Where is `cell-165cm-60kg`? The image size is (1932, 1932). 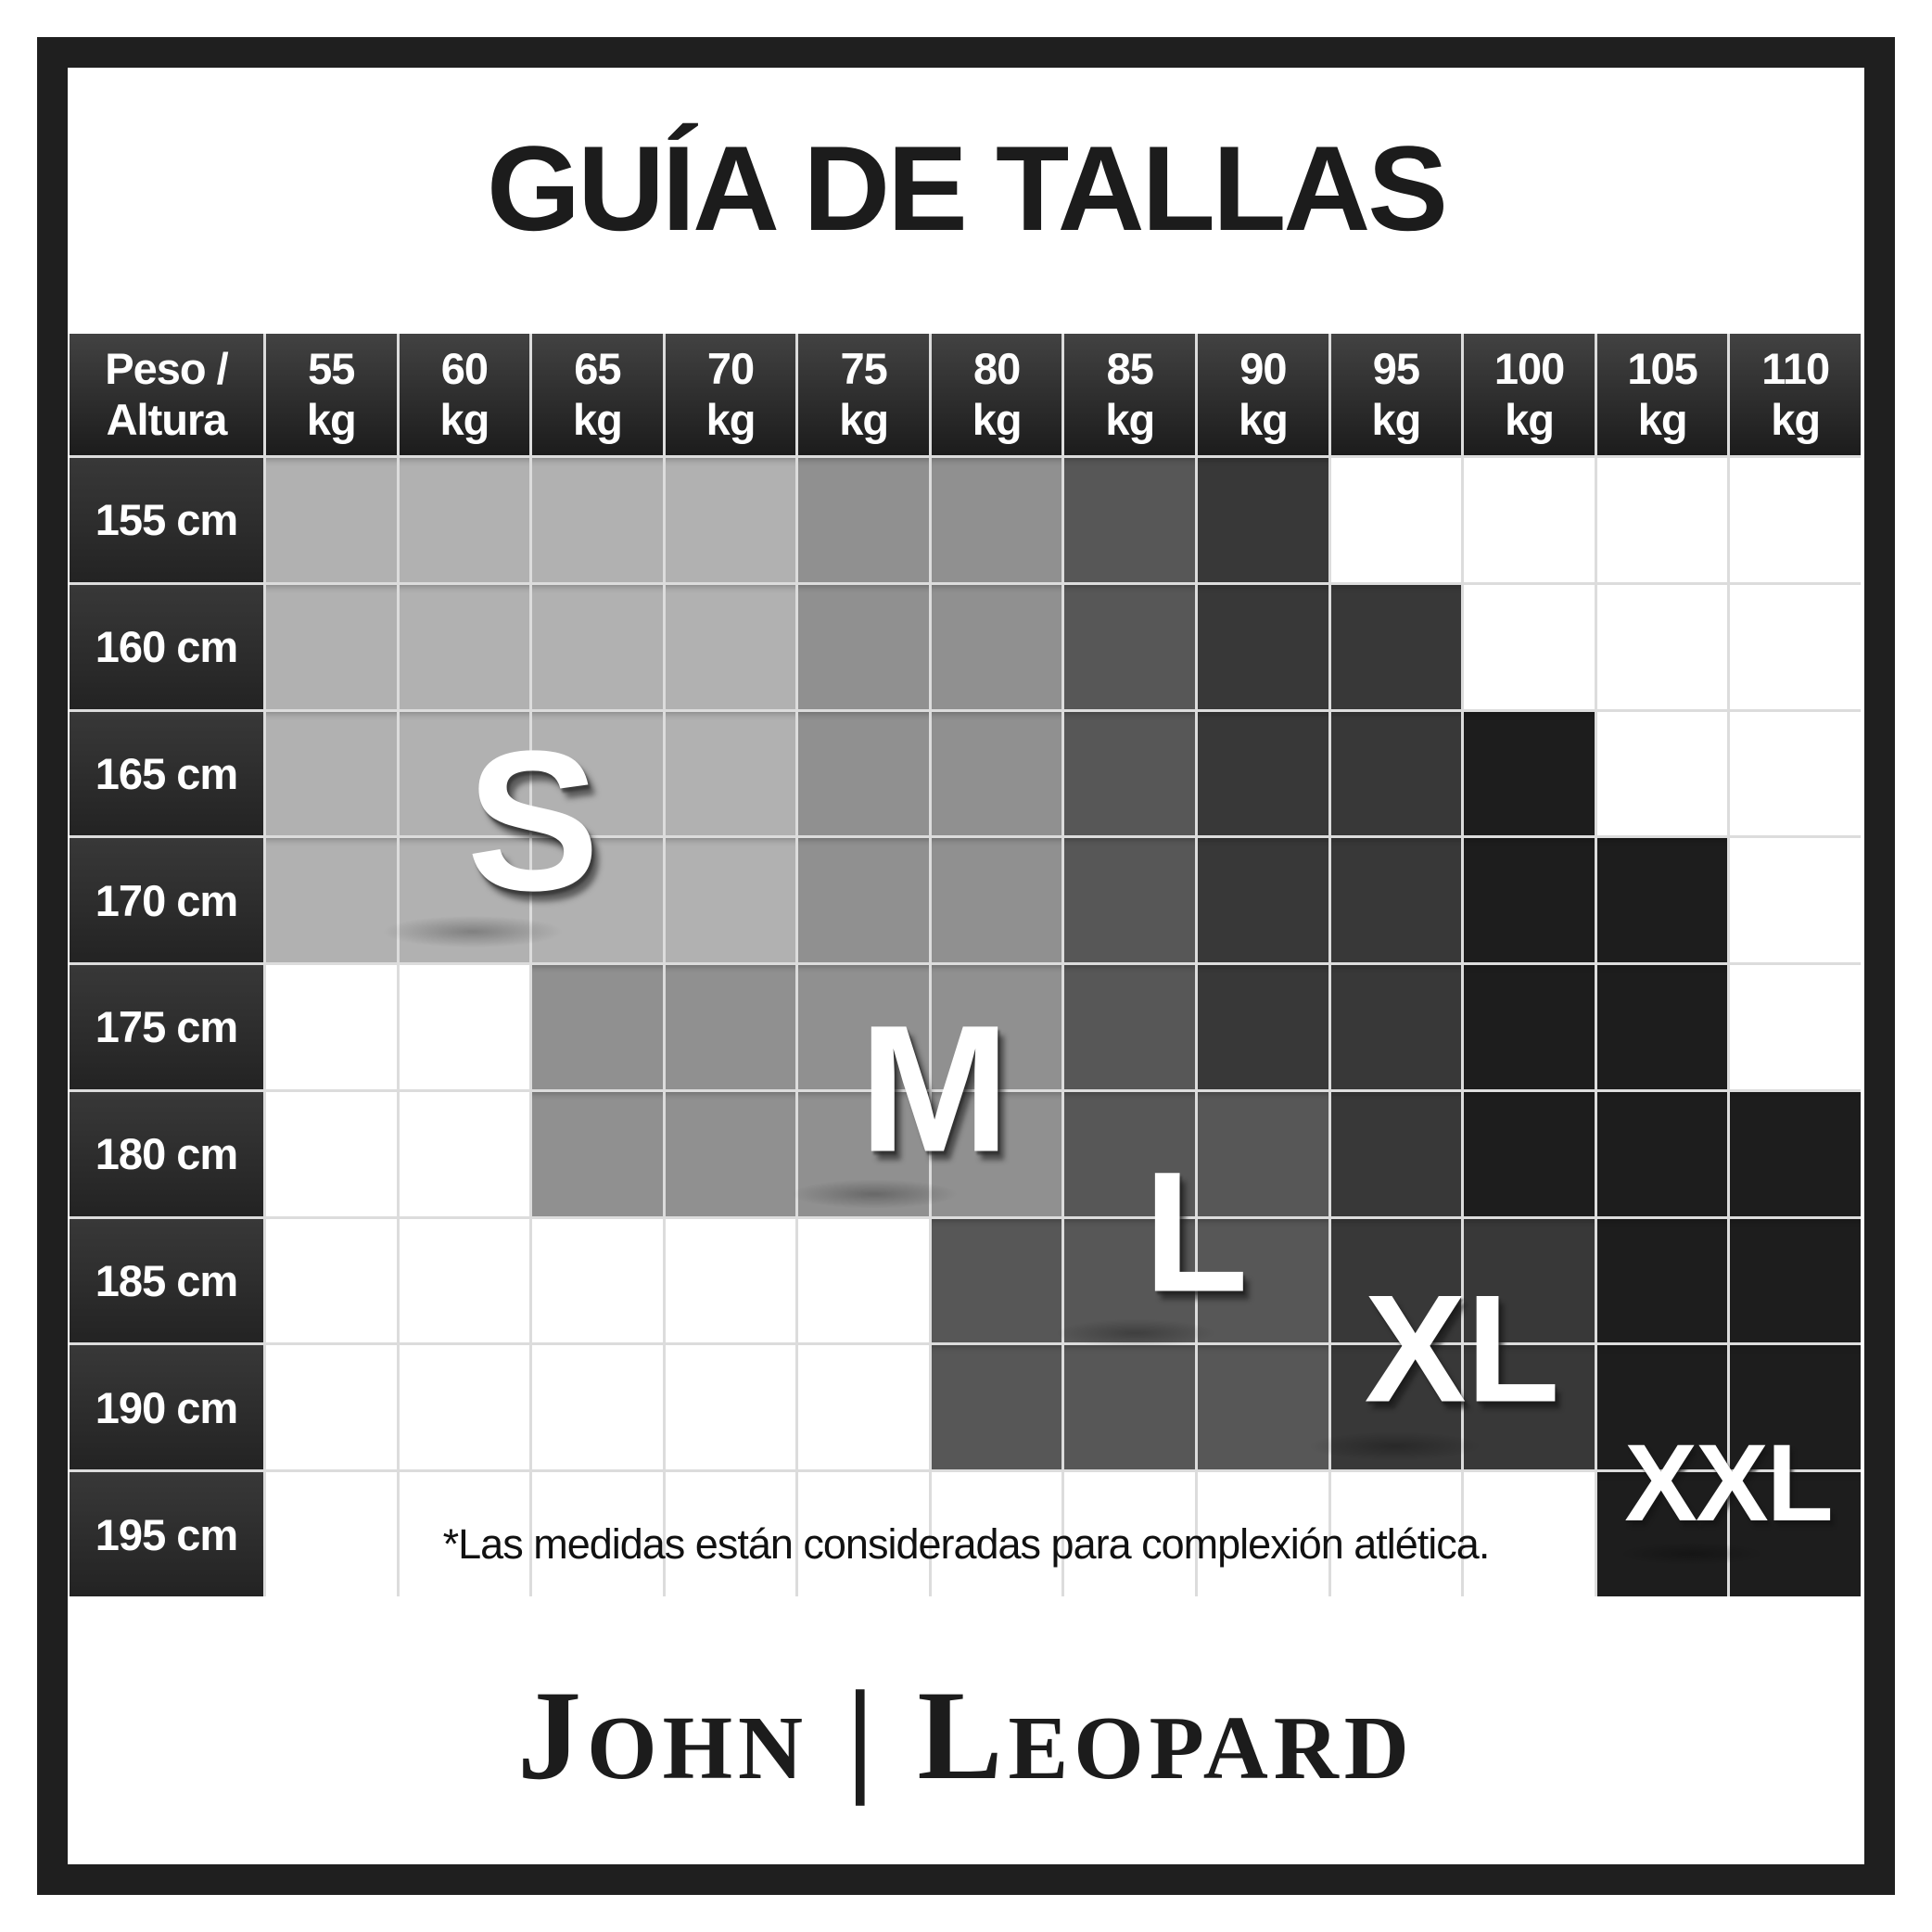
cell-165cm-60kg is located at coordinates (464, 773).